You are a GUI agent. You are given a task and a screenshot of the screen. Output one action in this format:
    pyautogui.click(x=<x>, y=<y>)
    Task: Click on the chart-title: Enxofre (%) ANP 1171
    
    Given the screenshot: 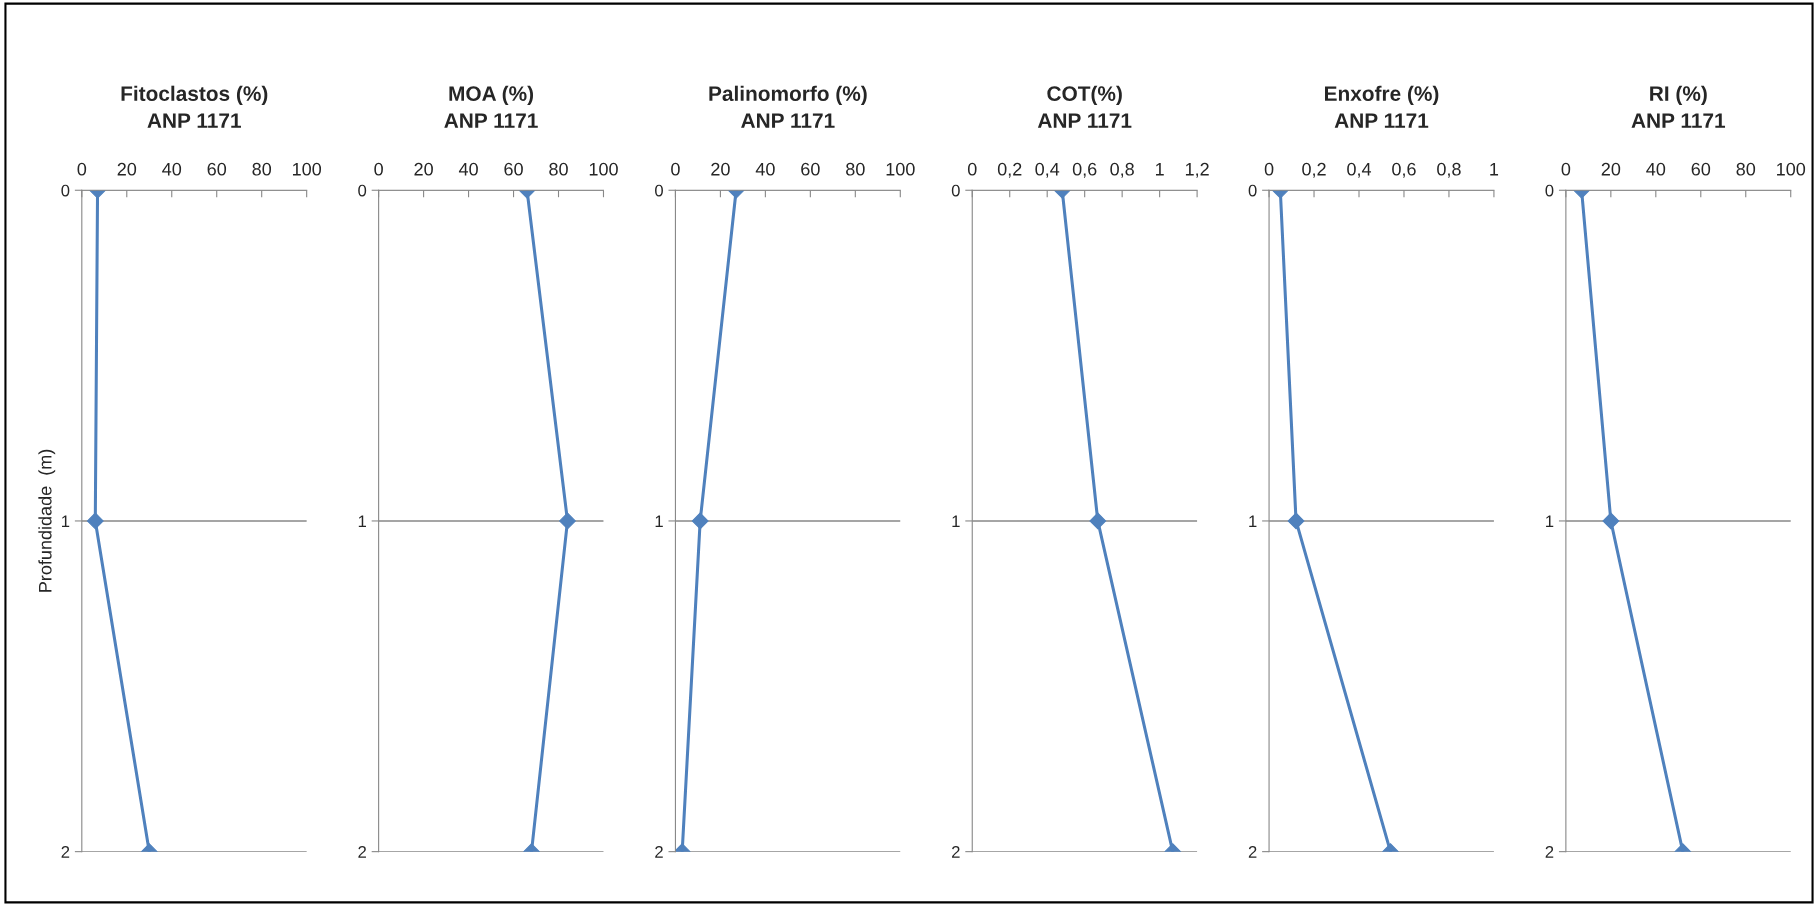 What is the action you would take?
    pyautogui.click(x=1382, y=106)
    